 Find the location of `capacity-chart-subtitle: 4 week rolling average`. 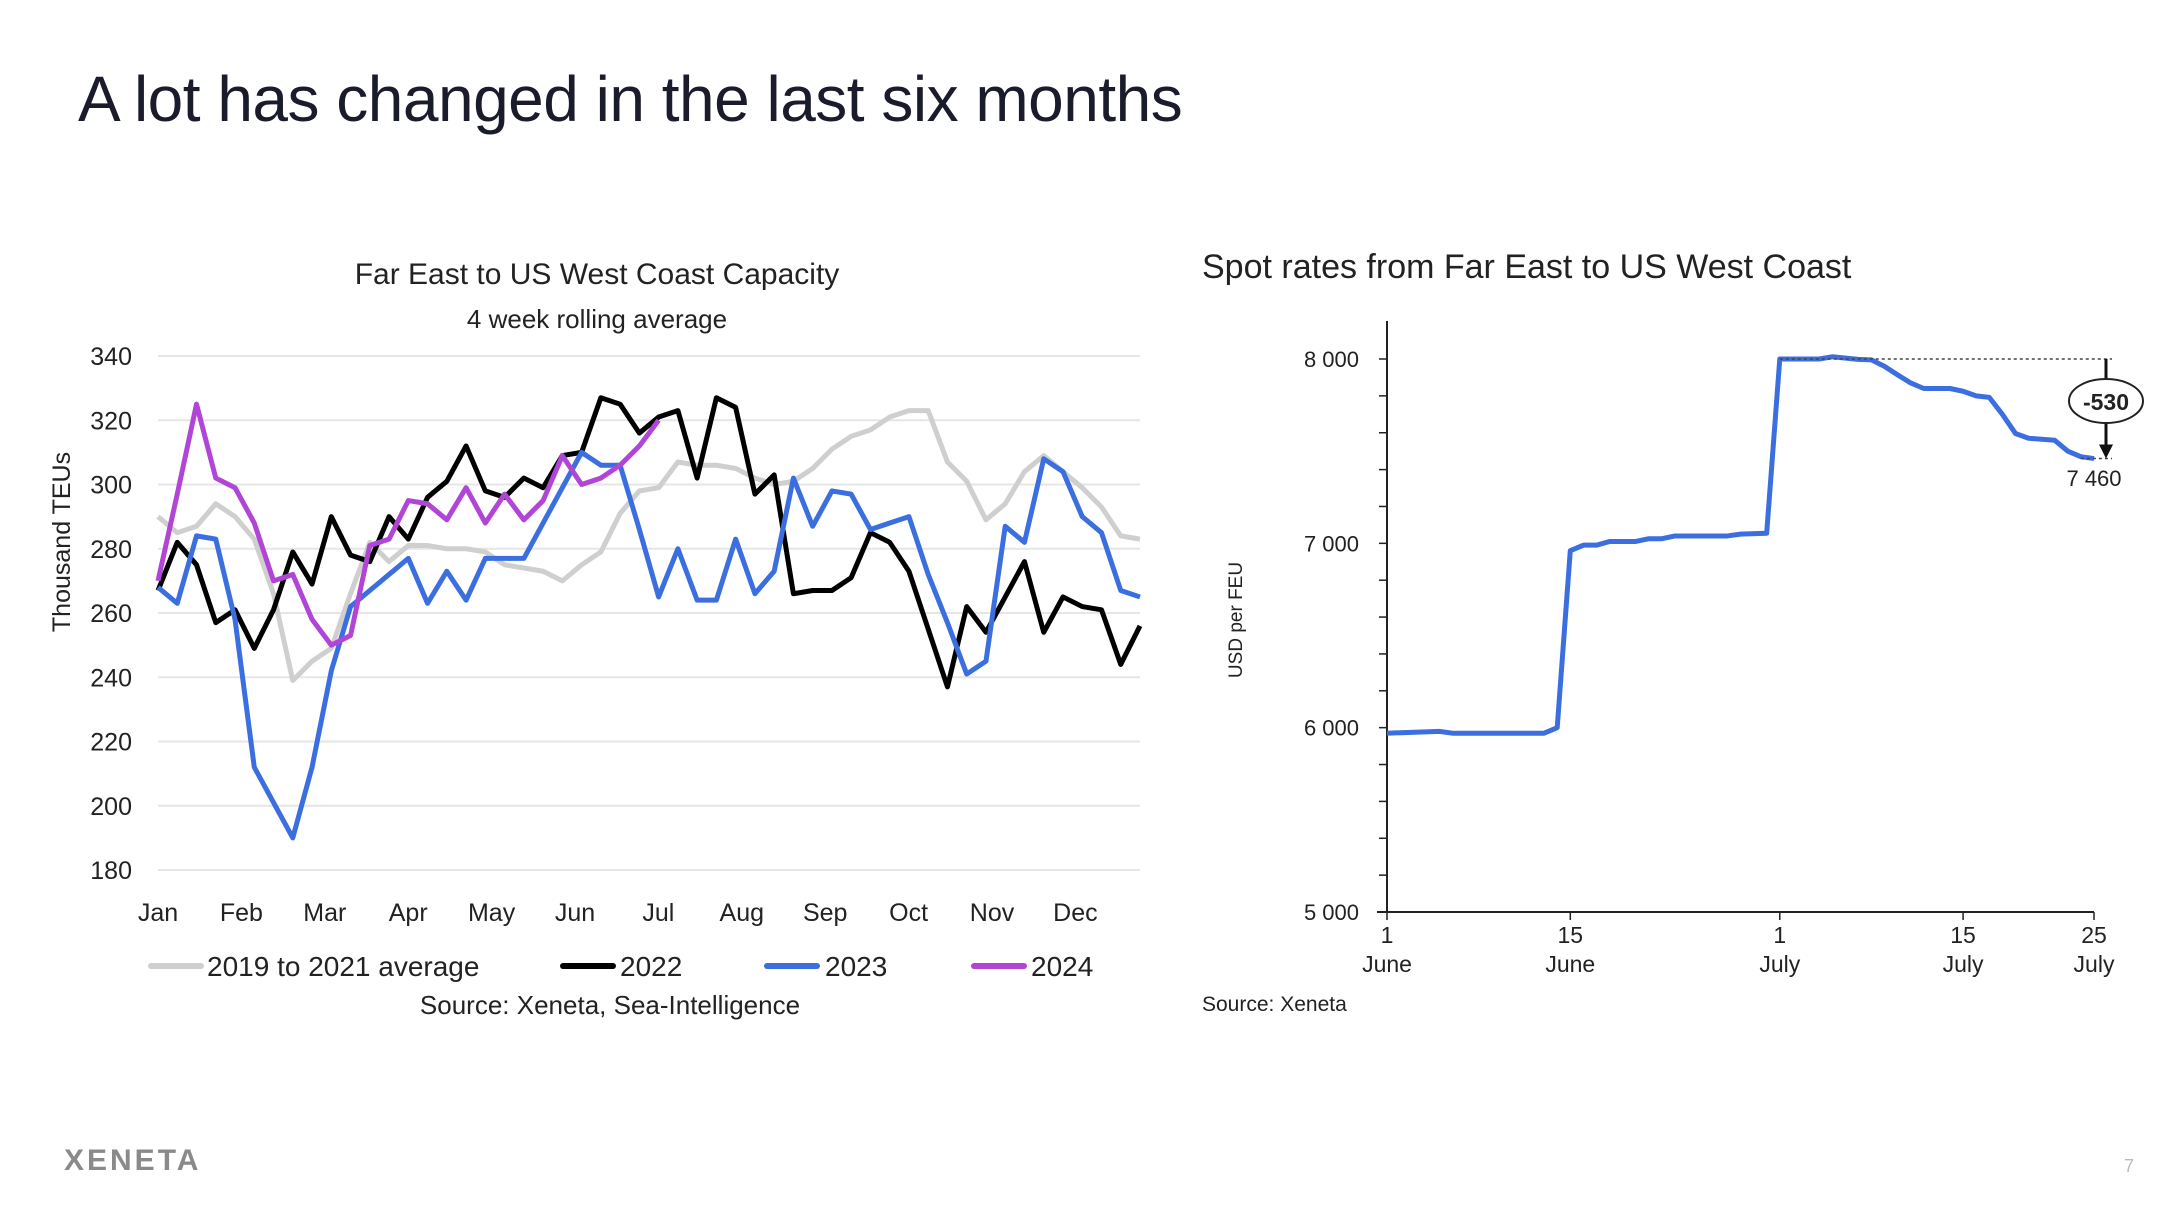

capacity-chart-subtitle: 4 week rolling average is located at coordinates (597, 319).